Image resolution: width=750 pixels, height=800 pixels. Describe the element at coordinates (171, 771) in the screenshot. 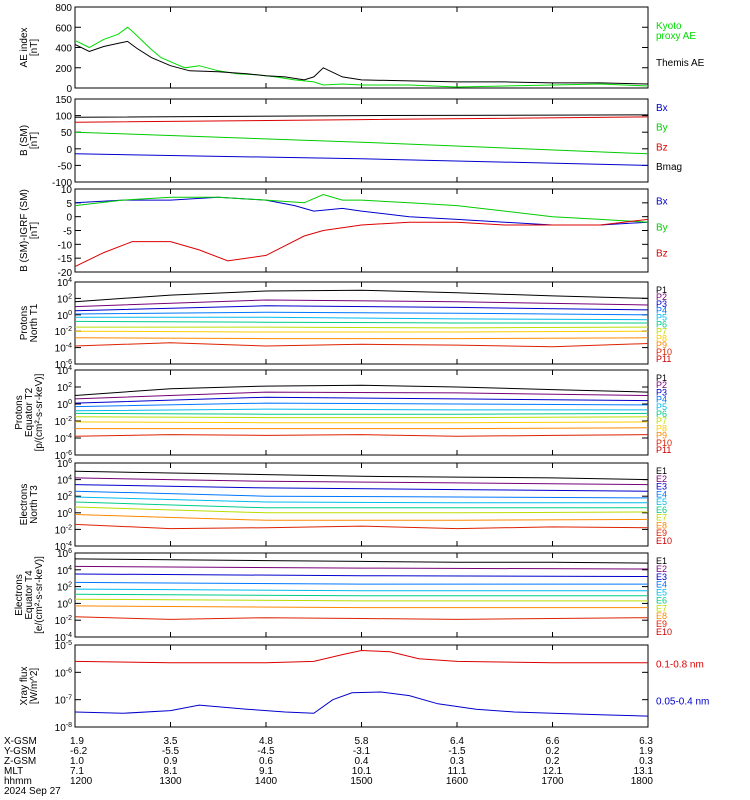

I see `x-axis-tick-value: 8.1` at that location.